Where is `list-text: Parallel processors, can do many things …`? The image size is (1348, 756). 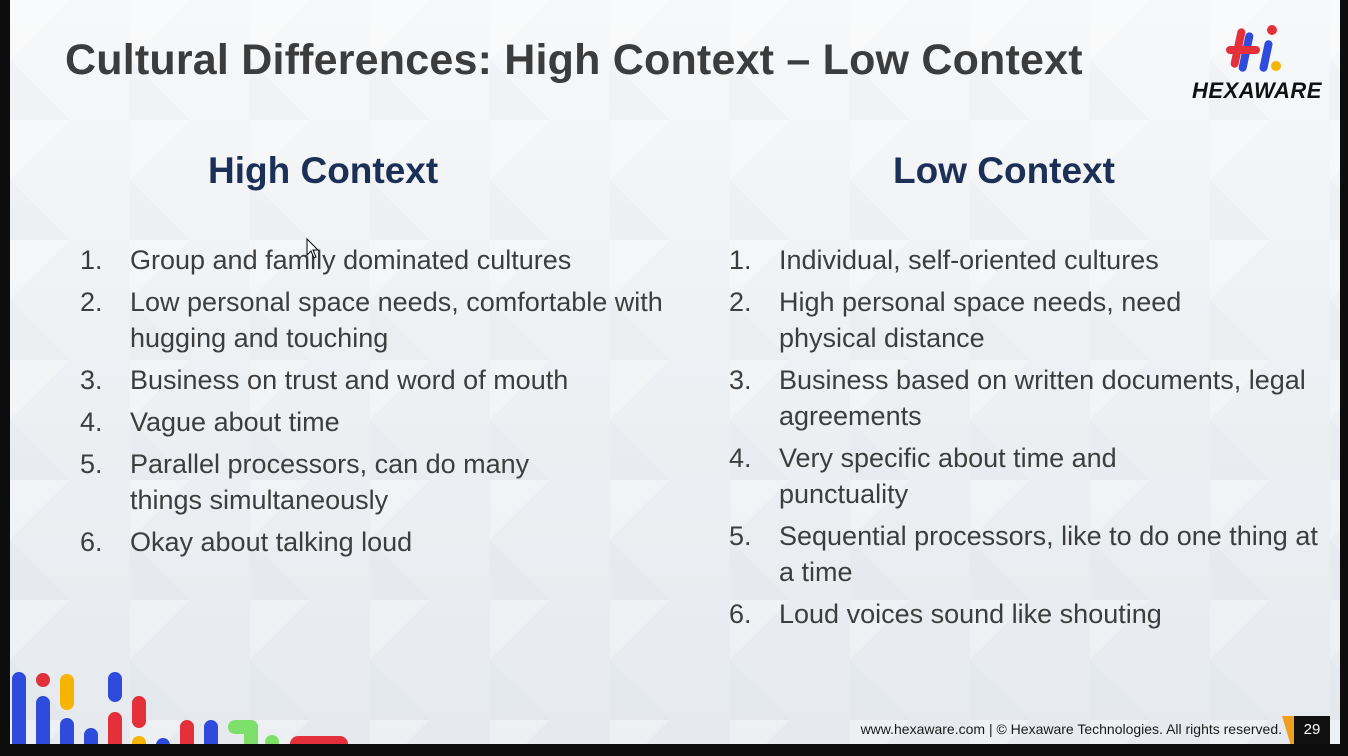 list-text: Parallel processors, can do many things … is located at coordinates (330, 482).